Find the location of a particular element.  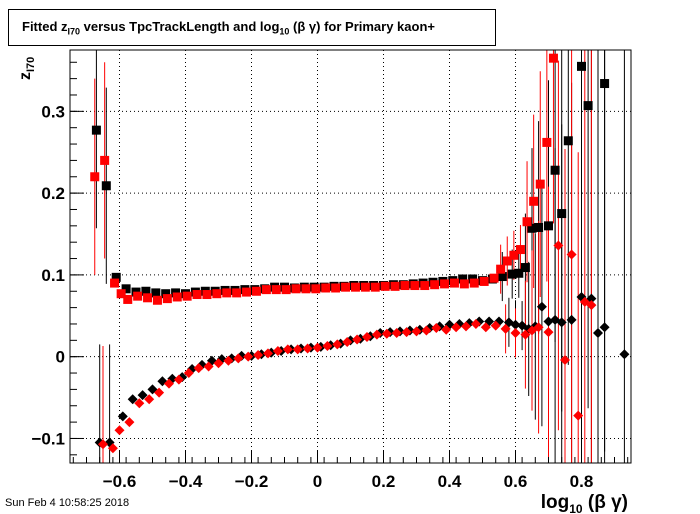

y-tick-label: 0.3 is located at coordinates (53, 111).